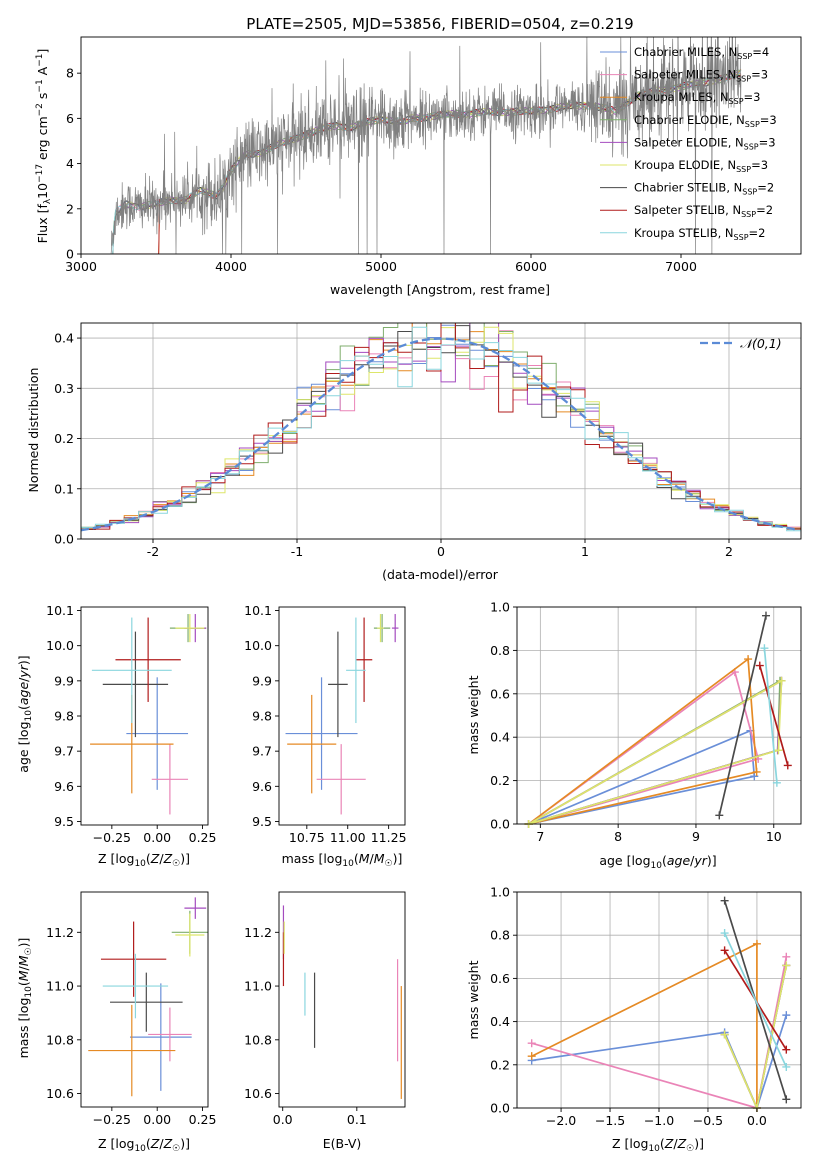  Describe the element at coordinates (64, 751) in the screenshot. I see `y-tick-label: 9.7` at that location.